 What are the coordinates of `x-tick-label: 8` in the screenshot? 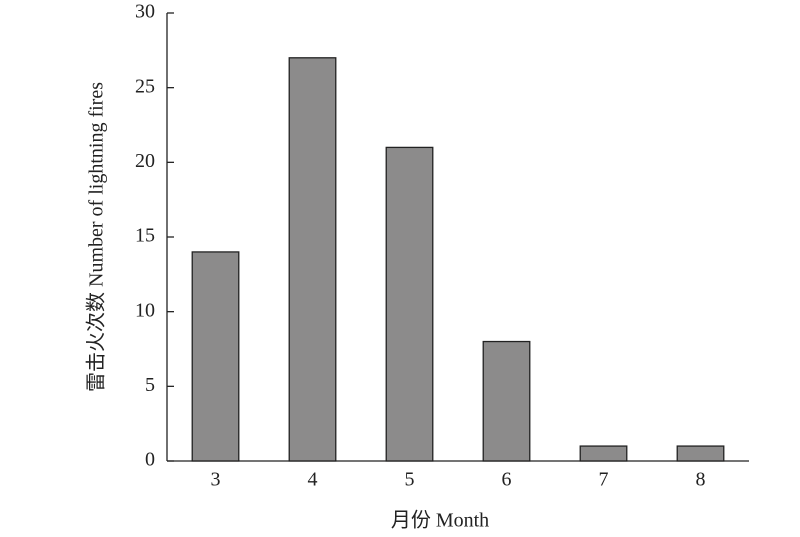 It's located at (701, 480).